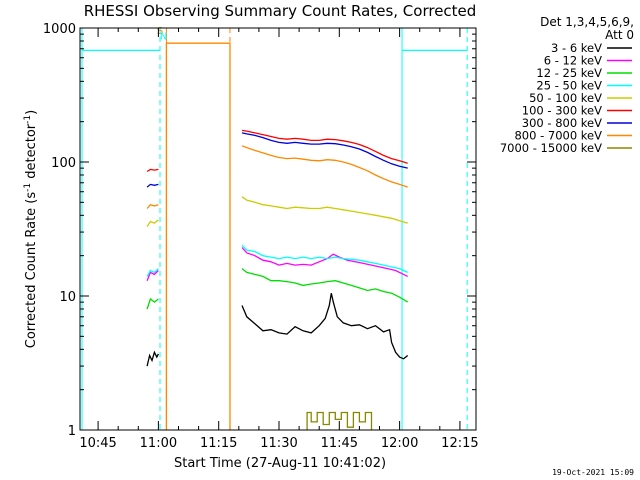  I want to click on y-axis-label: Corrected Count Rate (s-1 detector-1), so click(31, 229).